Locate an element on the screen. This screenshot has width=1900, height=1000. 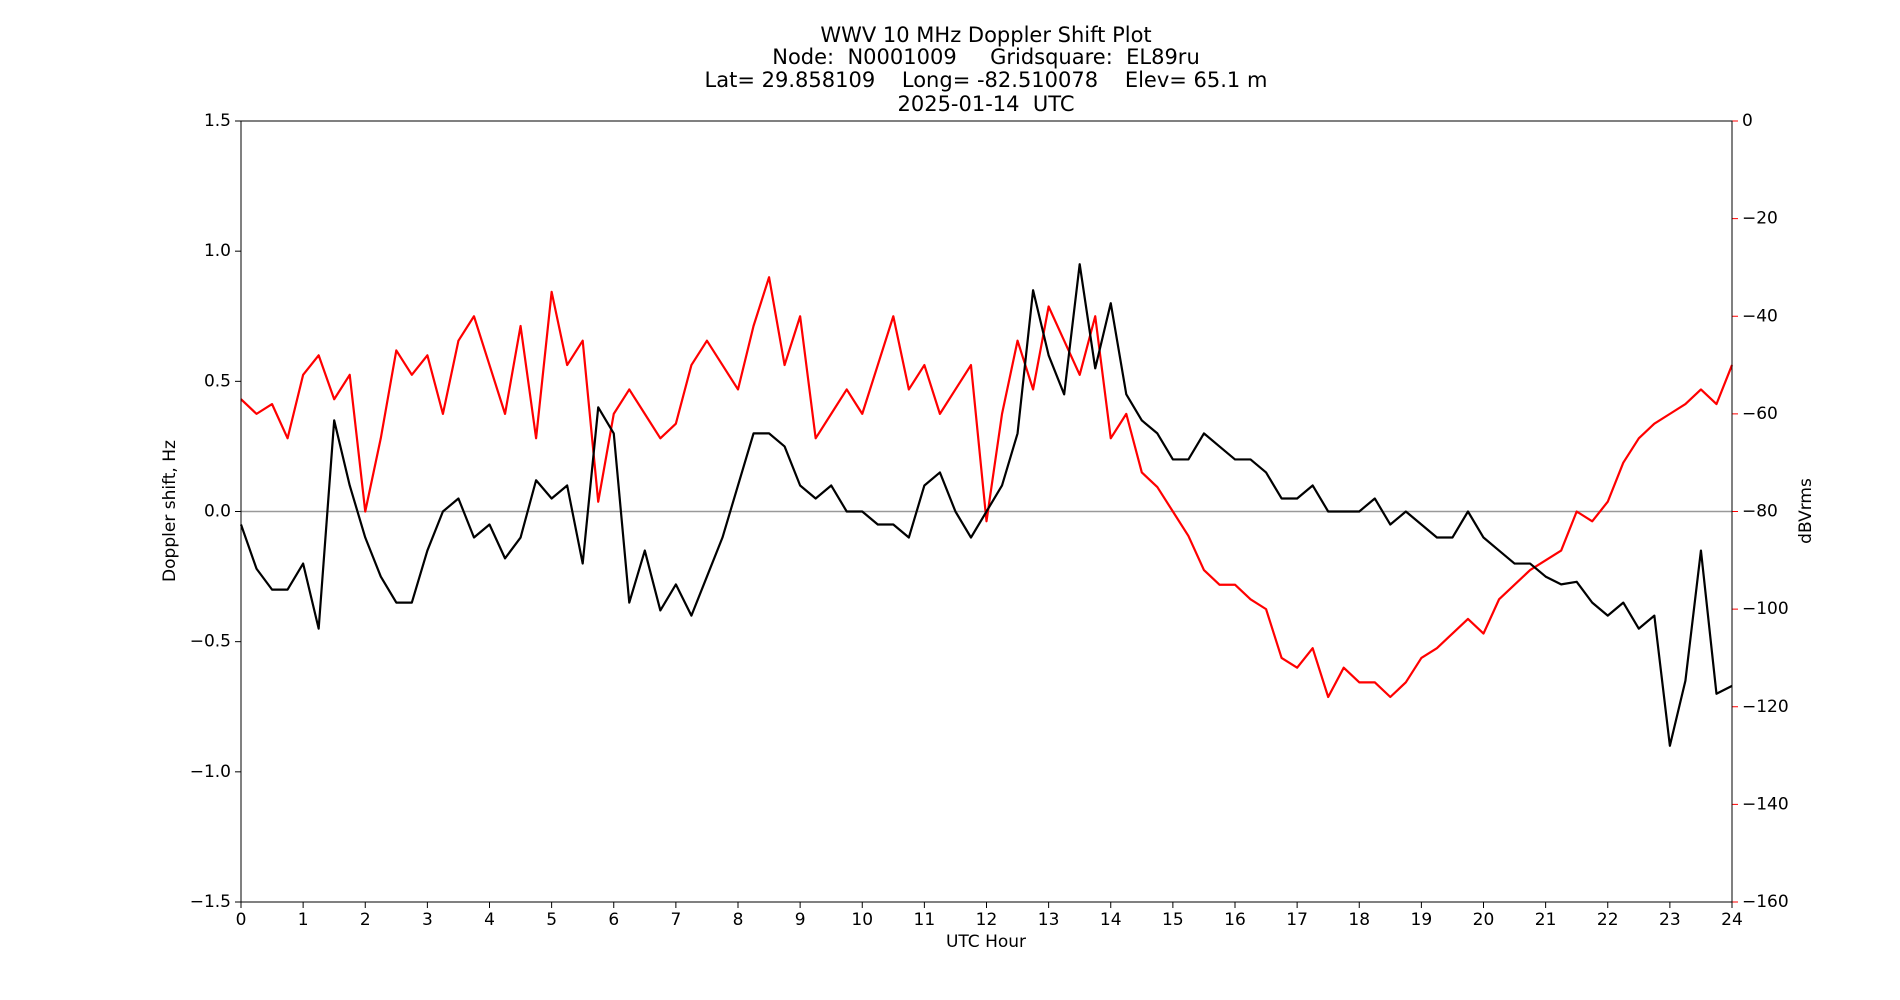
y-tick-label: −0.5 is located at coordinates (210, 642).